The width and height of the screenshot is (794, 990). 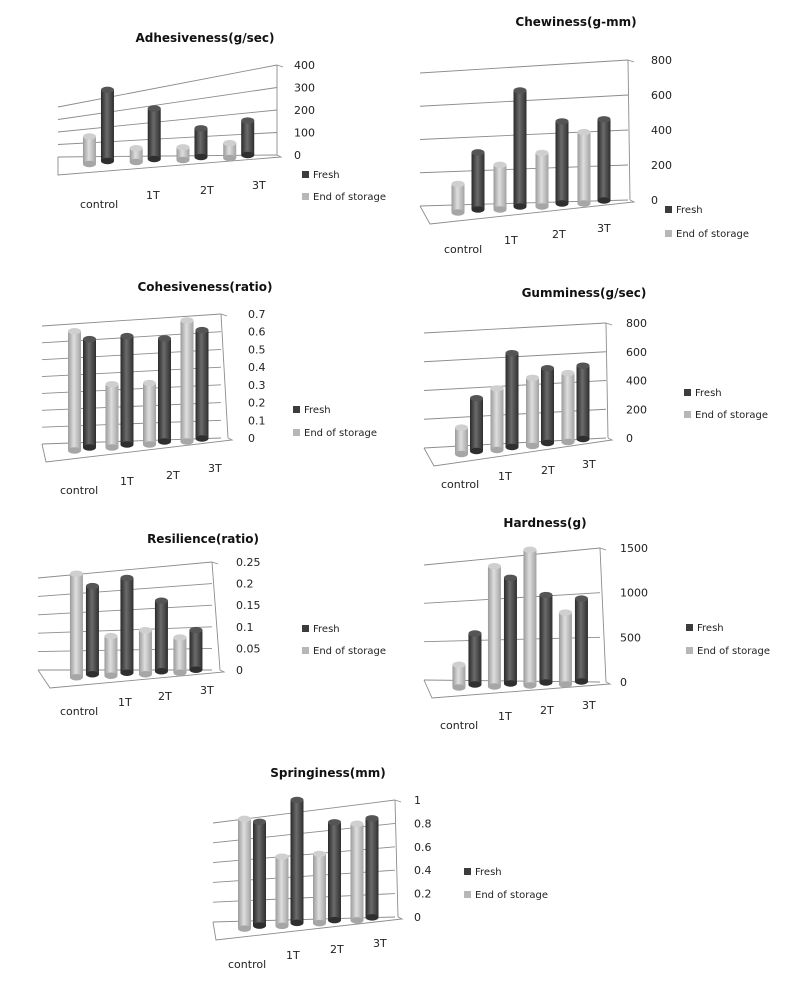 What do you see at coordinates (575, 22) in the screenshot?
I see `chart-title: Chewiness(g-mm)` at bounding box center [575, 22].